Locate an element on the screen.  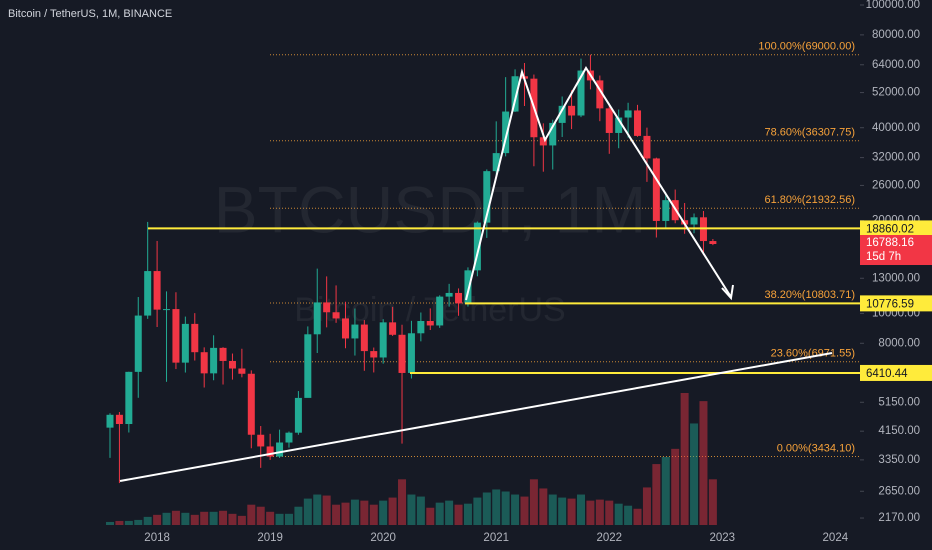
watermark: BTCUSDT, 1M is located at coordinates (430, 209).